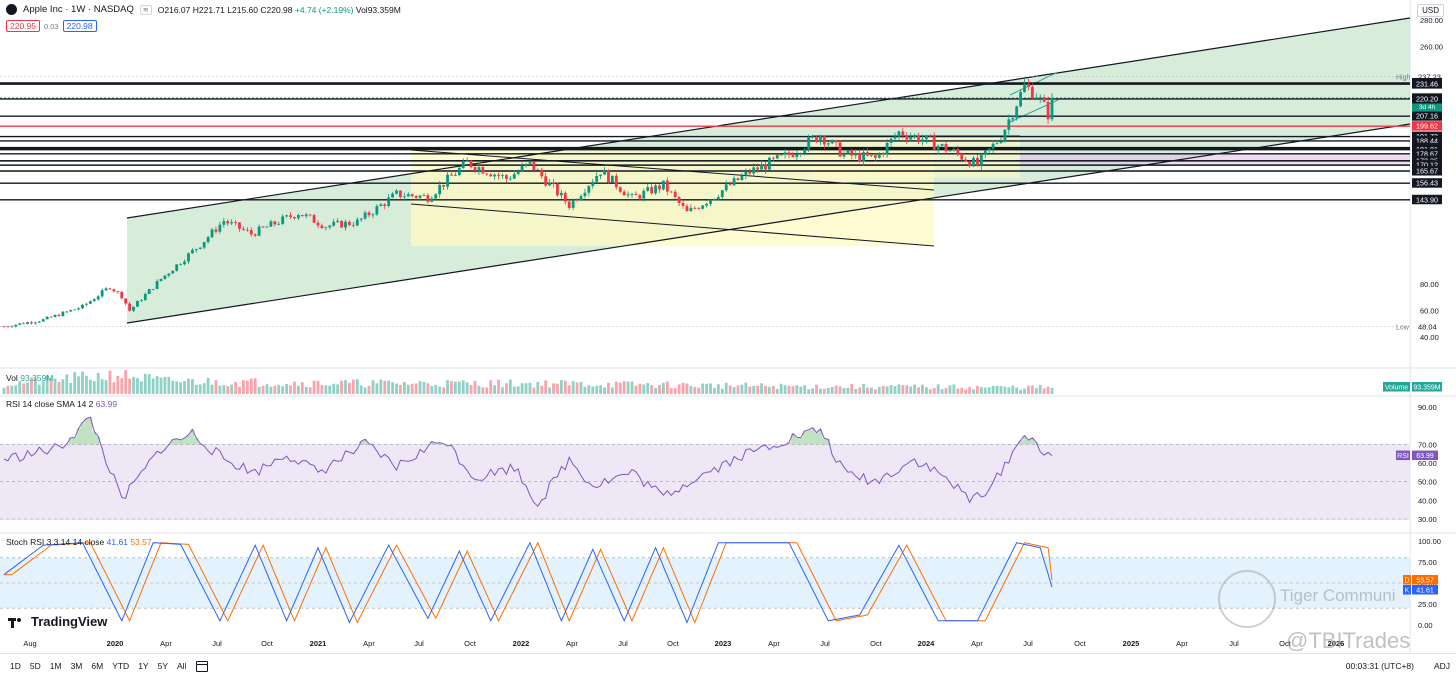  I want to click on rsi-legend: RSI 14 close SMA 14 2 63.99, so click(61, 404).